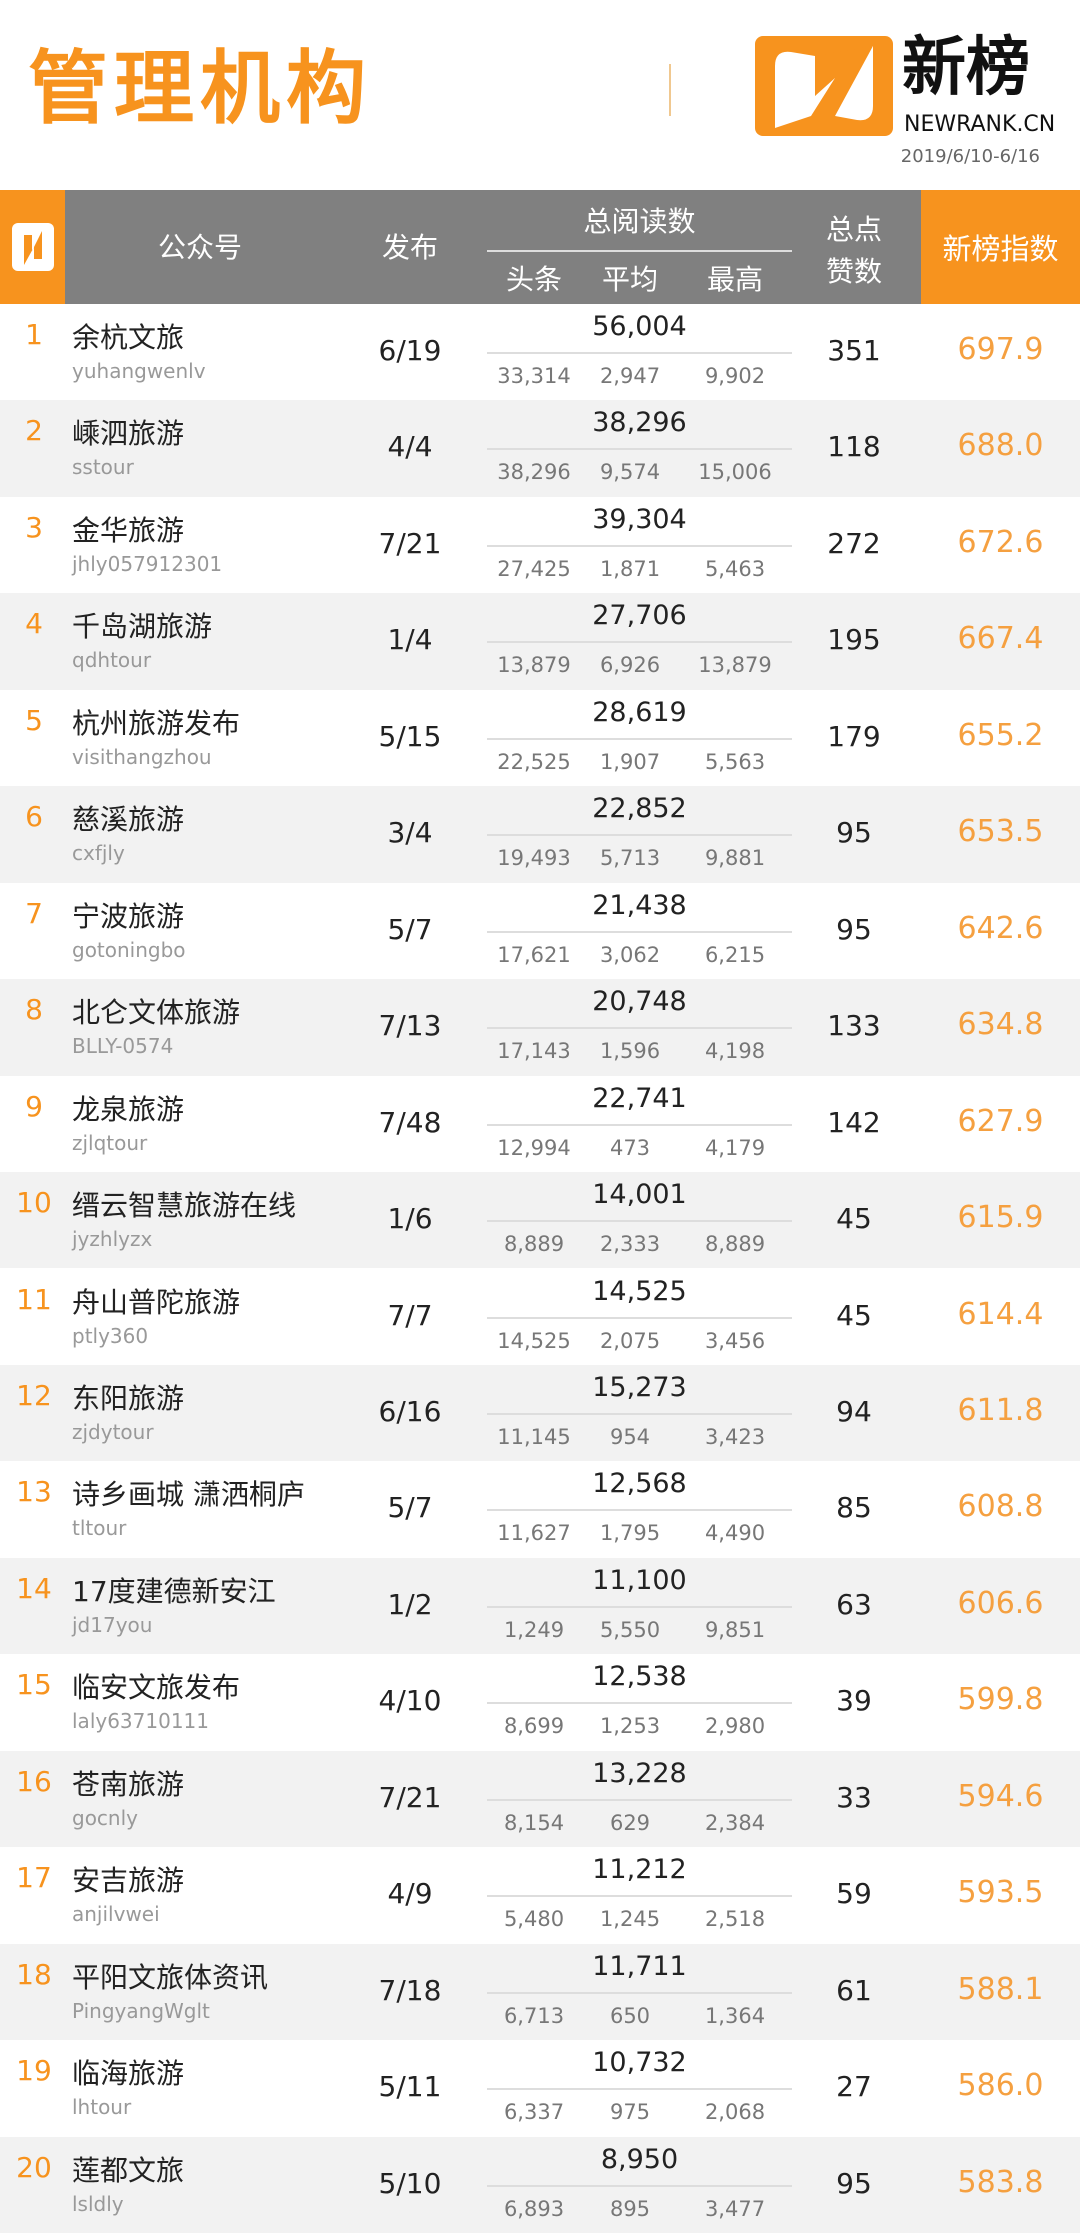 The width and height of the screenshot is (1080, 2233). Describe the element at coordinates (123, 1046) in the screenshot. I see `account-id: BLLY-0574` at that location.